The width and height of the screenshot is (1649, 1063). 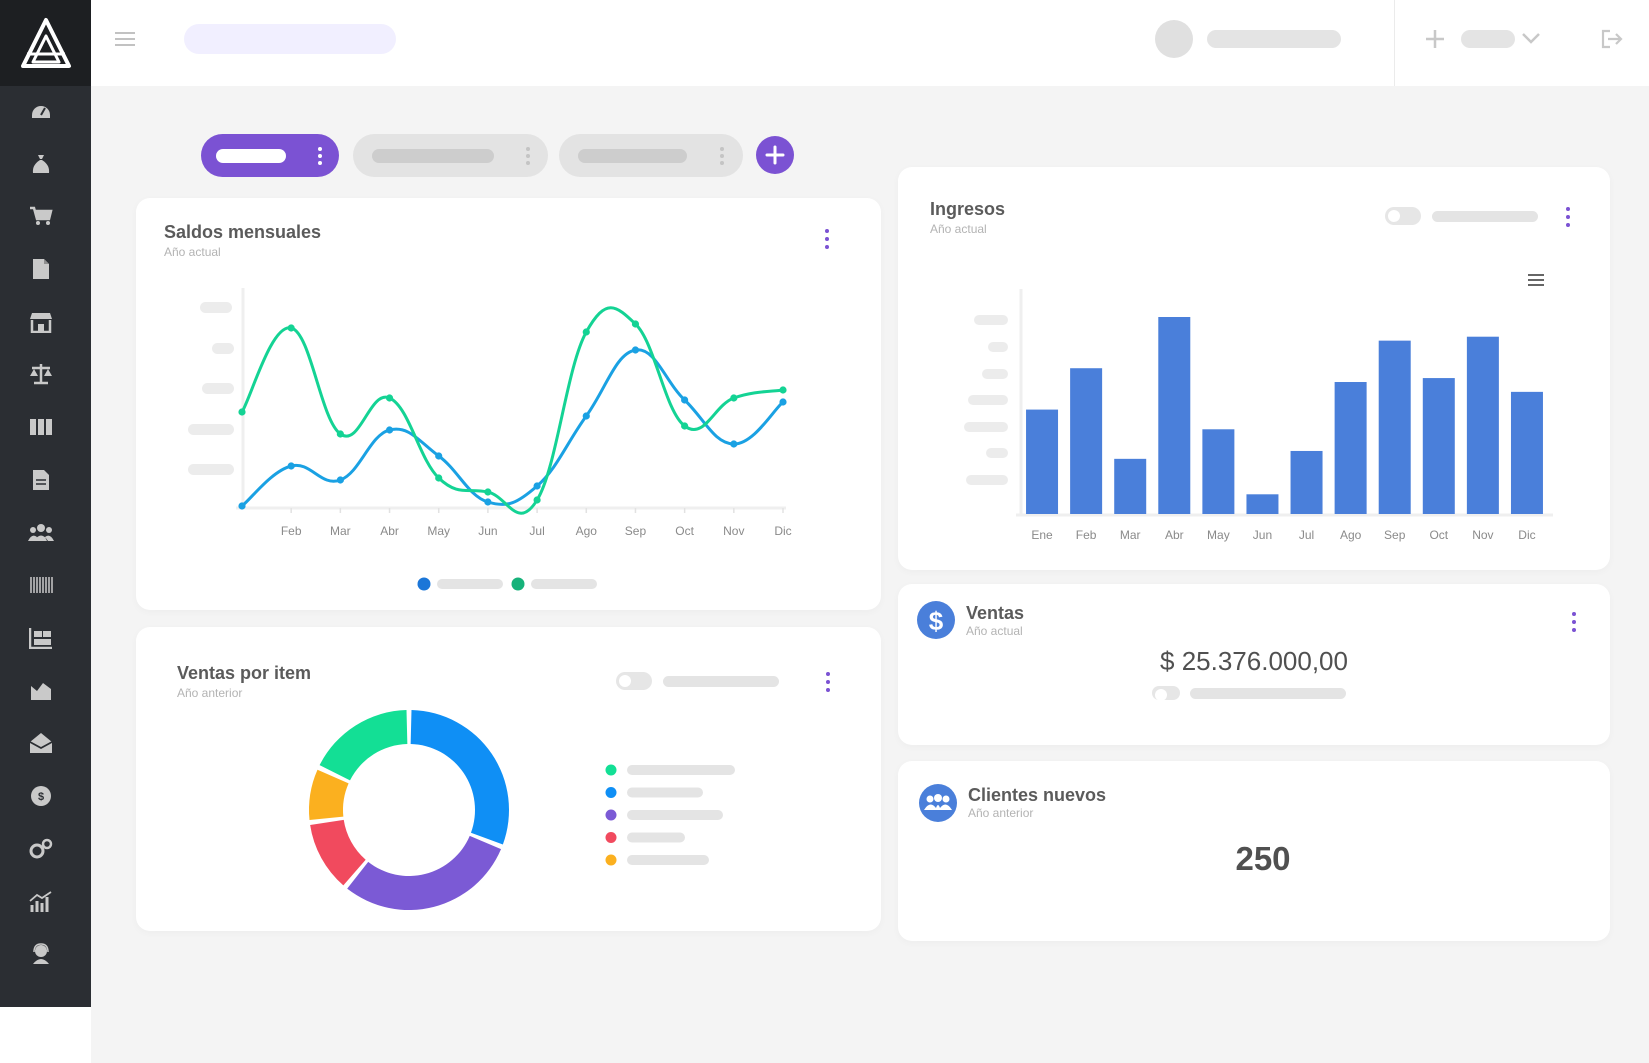 I want to click on money-bag-icon, so click(x=41, y=164).